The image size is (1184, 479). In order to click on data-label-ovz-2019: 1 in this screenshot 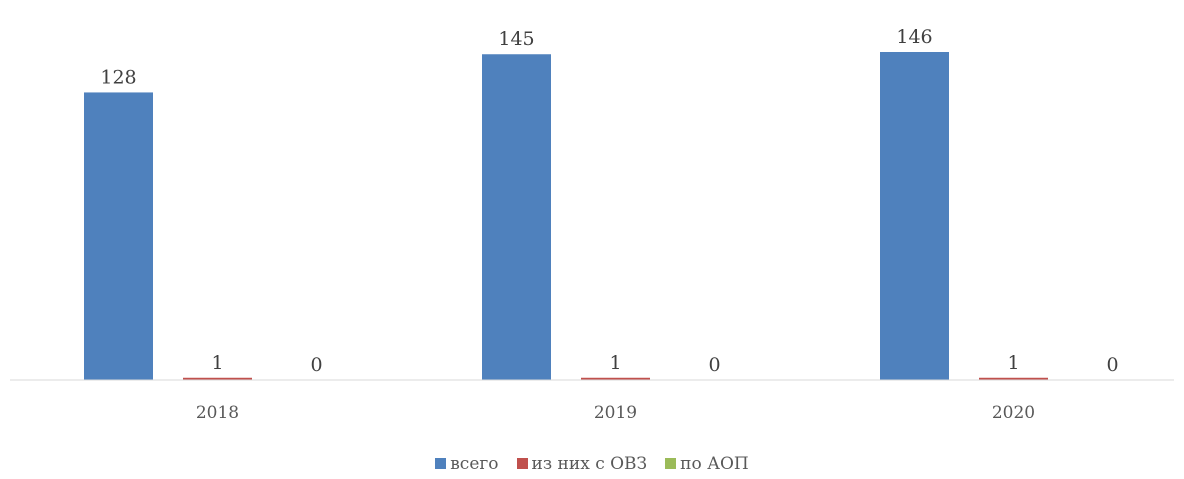, I will do `click(615, 363)`.